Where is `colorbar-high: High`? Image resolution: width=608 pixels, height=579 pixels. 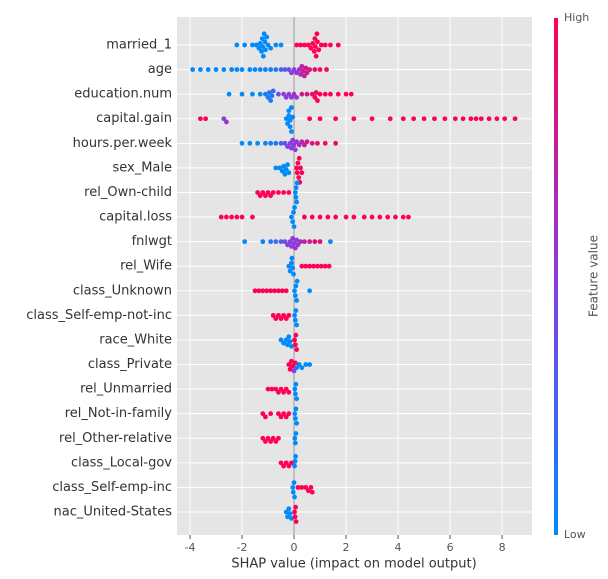
colorbar-high: High is located at coordinates (576, 17).